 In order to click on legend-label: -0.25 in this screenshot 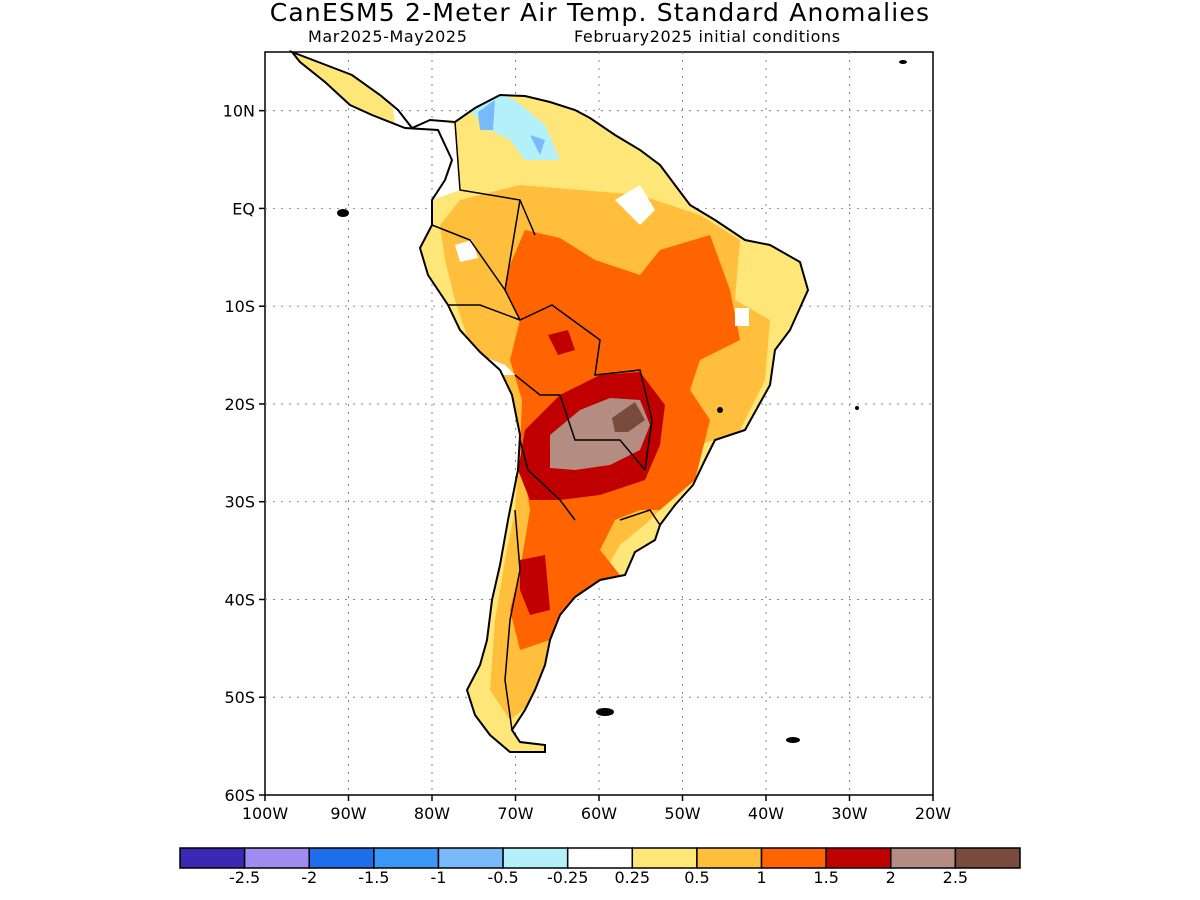, I will do `click(567, 877)`.